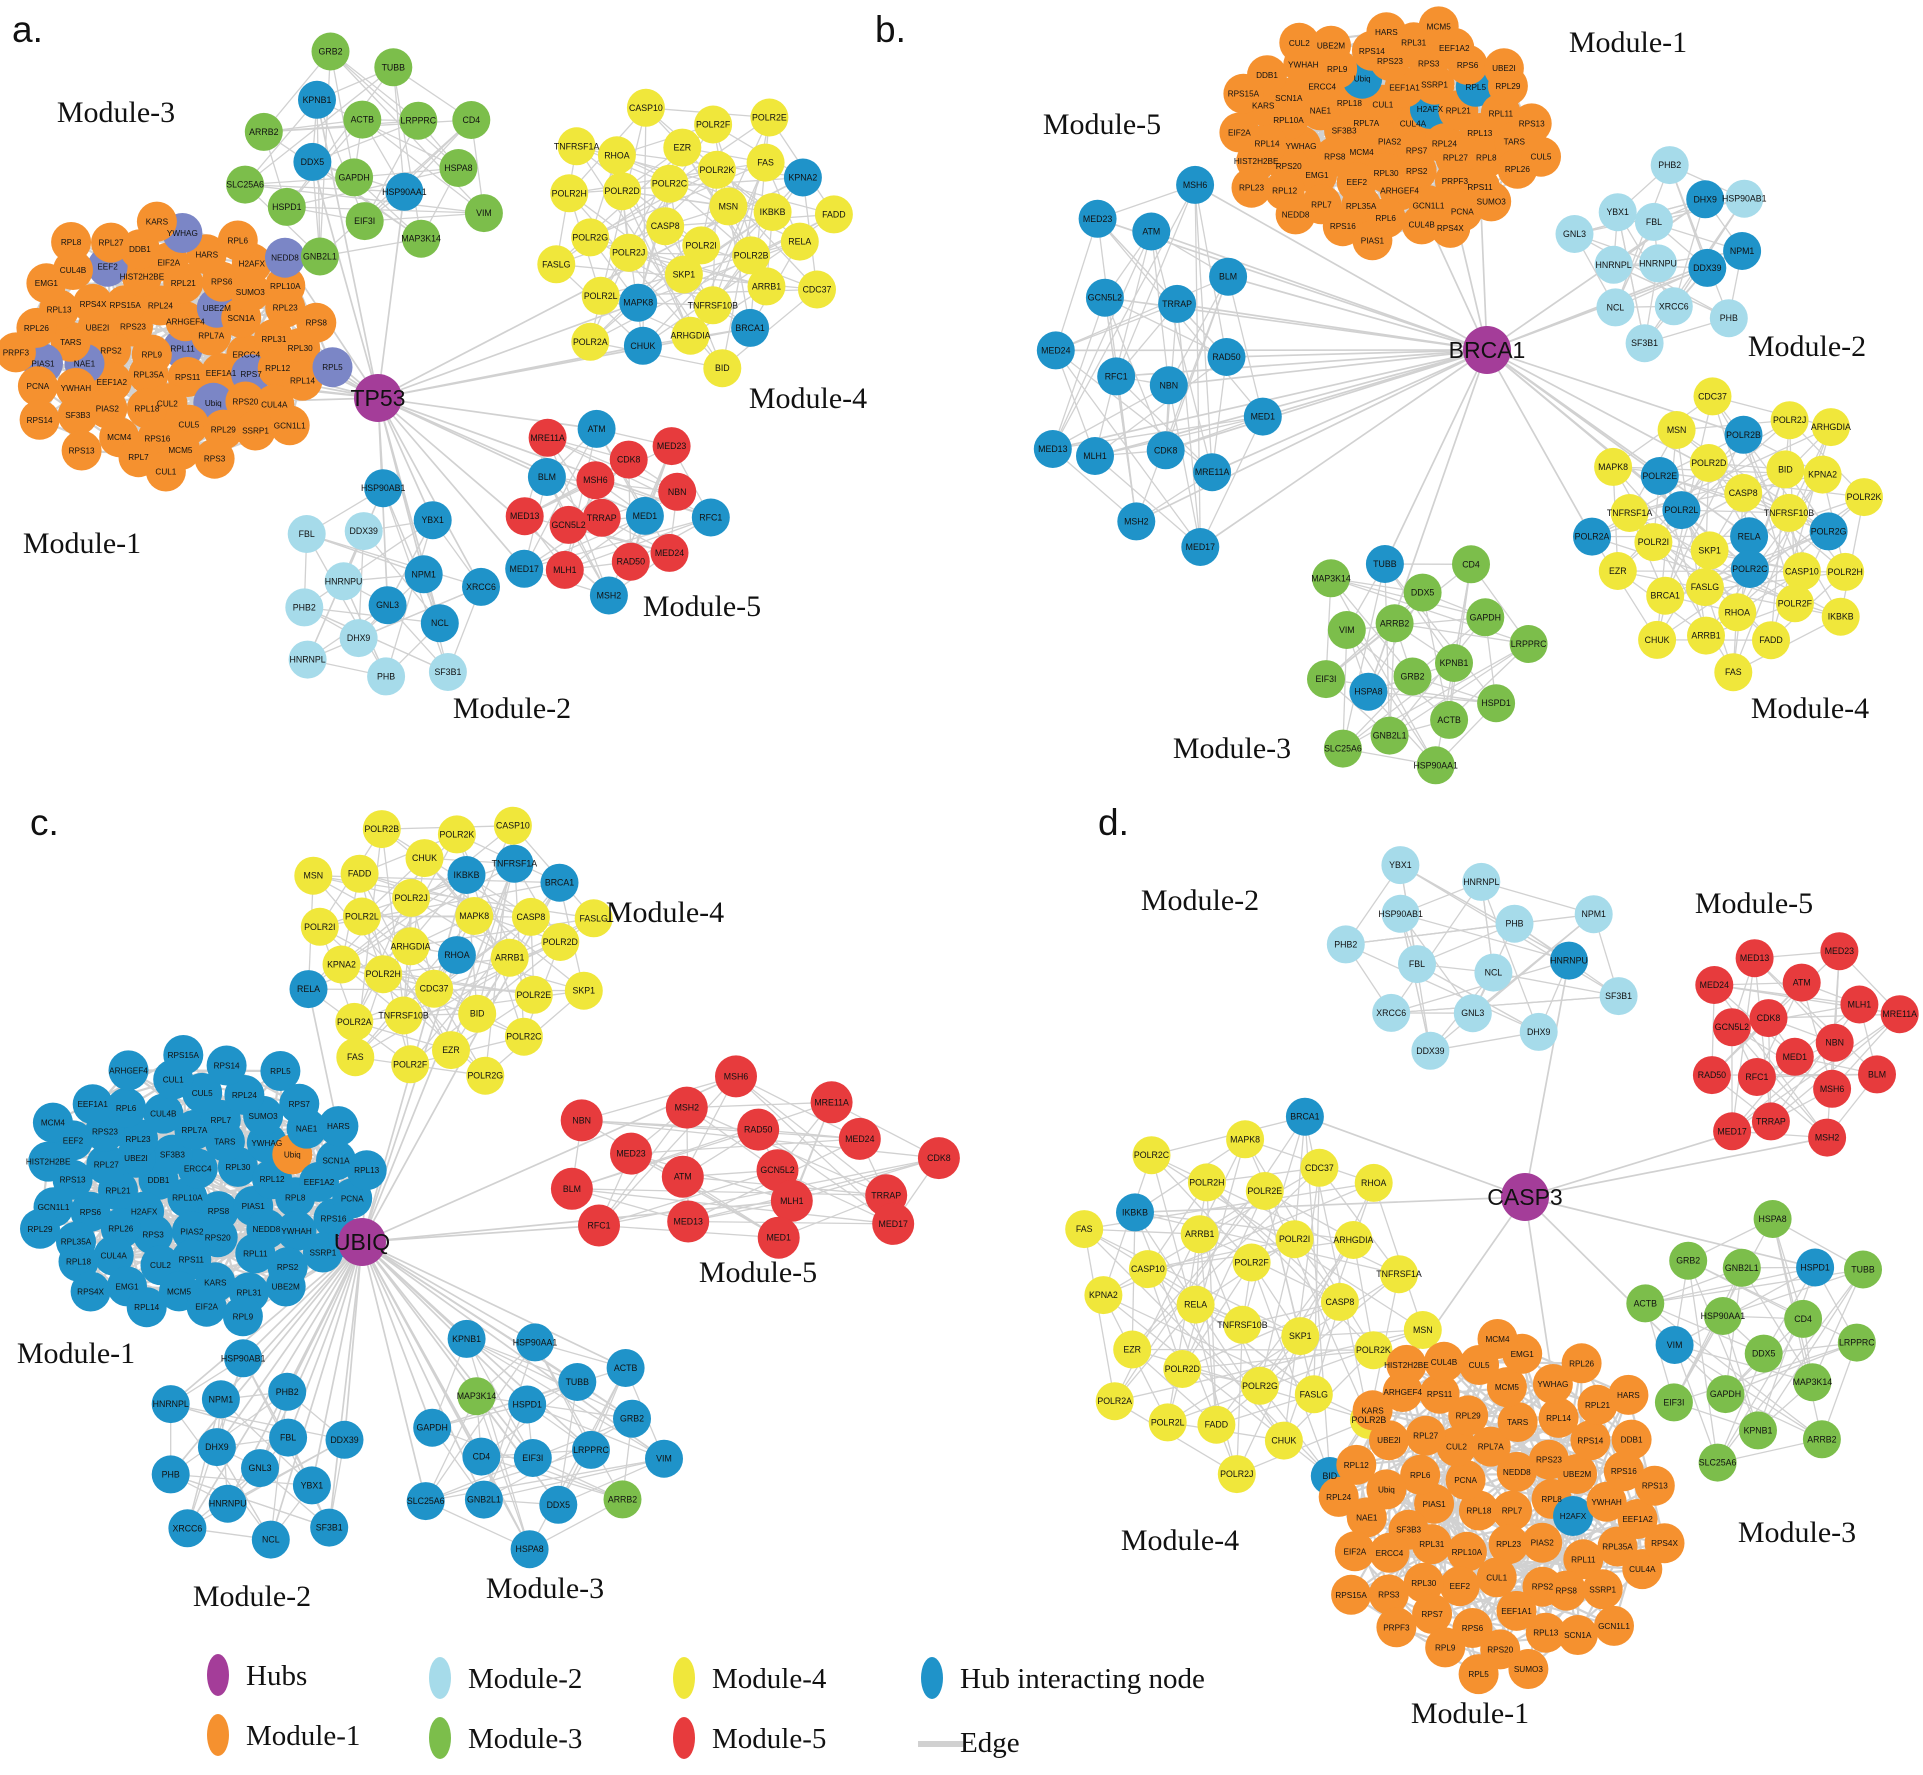  I want to click on gene-label: SSRP1, so click(255, 431).